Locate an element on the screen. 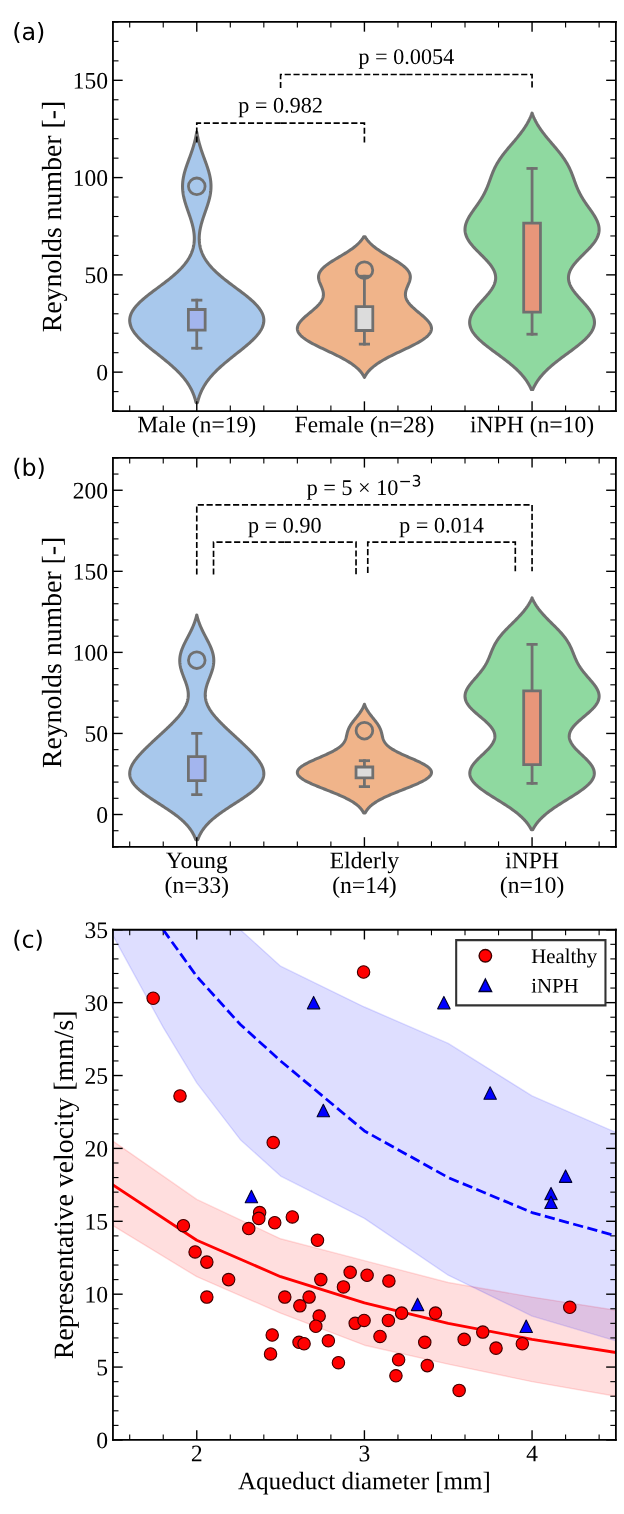  y-axis-title: Representative velocity [mm/s] is located at coordinates (66, 1185).